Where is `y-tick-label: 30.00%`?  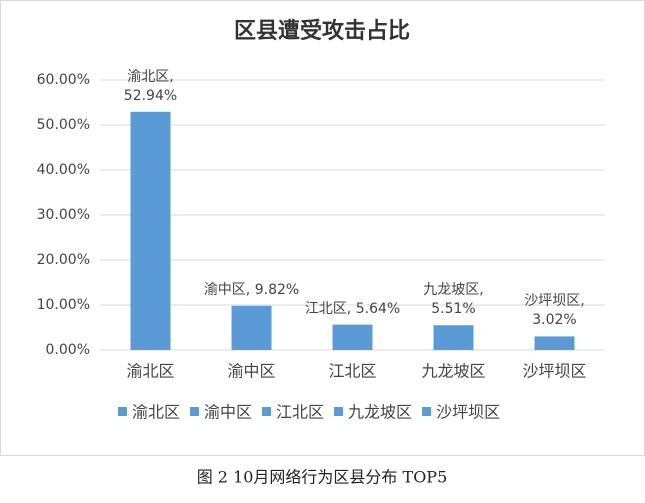 y-tick-label: 30.00% is located at coordinates (63, 215).